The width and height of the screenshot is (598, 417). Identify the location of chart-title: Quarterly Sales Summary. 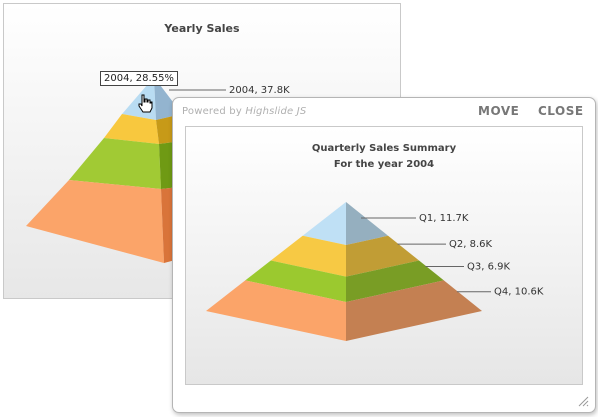
(384, 148).